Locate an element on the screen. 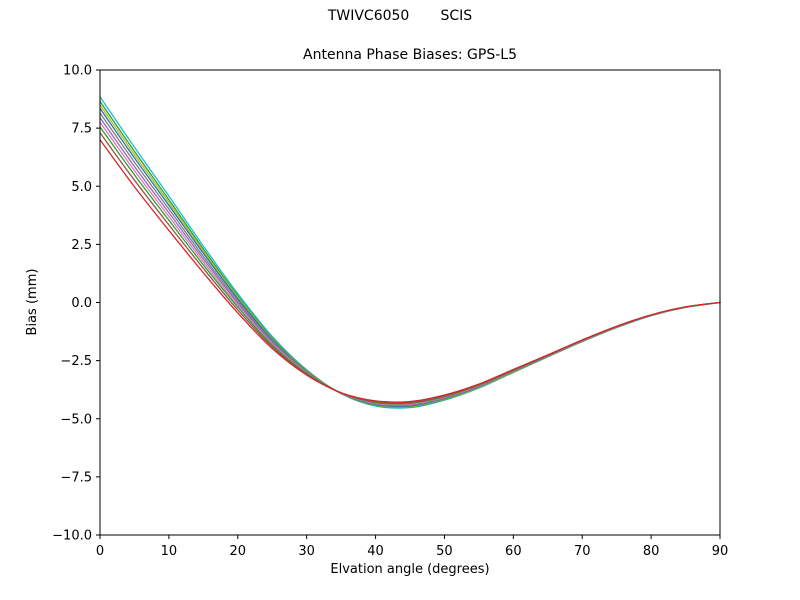  y-tick-label: −2.5 is located at coordinates (76, 361).